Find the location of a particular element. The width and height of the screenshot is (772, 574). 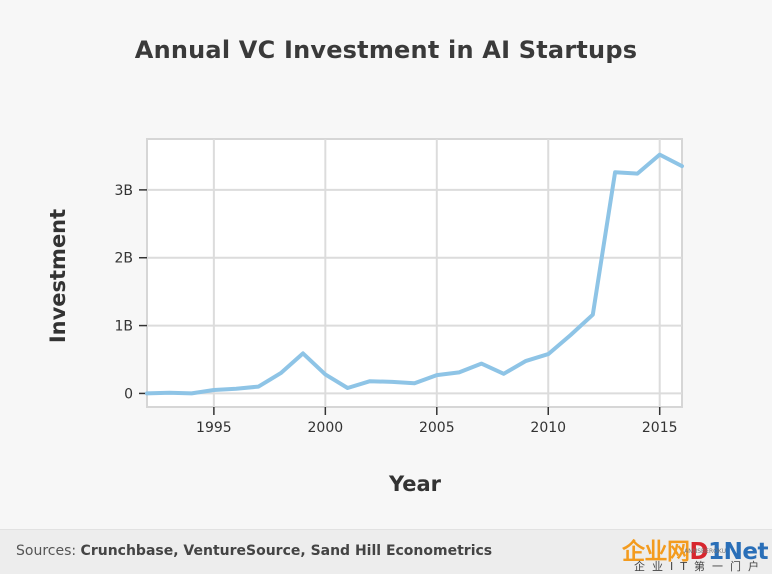

watermark-part2: D is located at coordinates (699, 552).